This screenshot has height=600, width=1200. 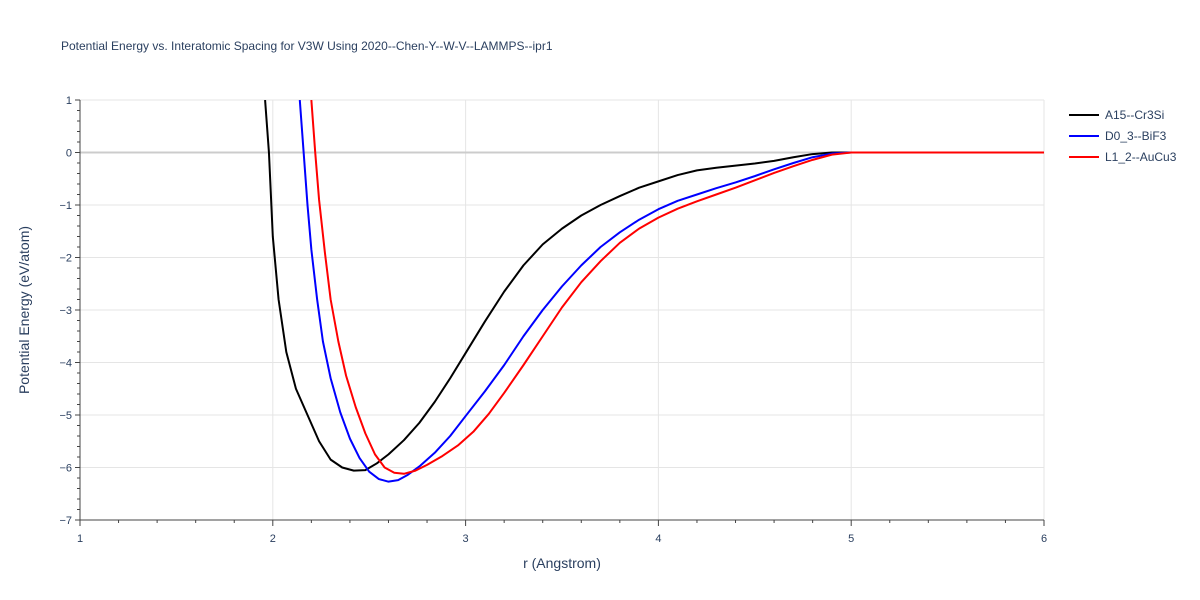 I want to click on y-tick-label: −5, so click(x=65, y=416).